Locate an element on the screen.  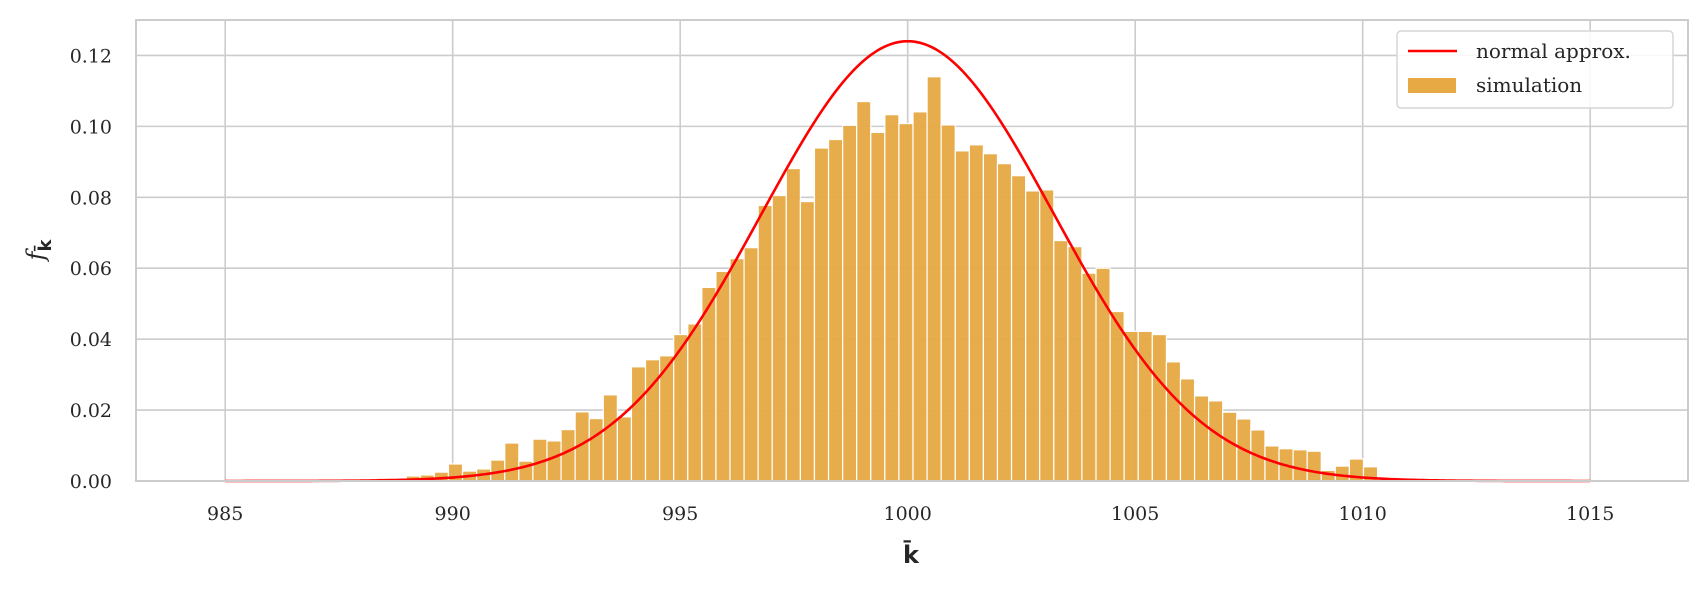
y-tick-label: 0.00 is located at coordinates (91, 482).